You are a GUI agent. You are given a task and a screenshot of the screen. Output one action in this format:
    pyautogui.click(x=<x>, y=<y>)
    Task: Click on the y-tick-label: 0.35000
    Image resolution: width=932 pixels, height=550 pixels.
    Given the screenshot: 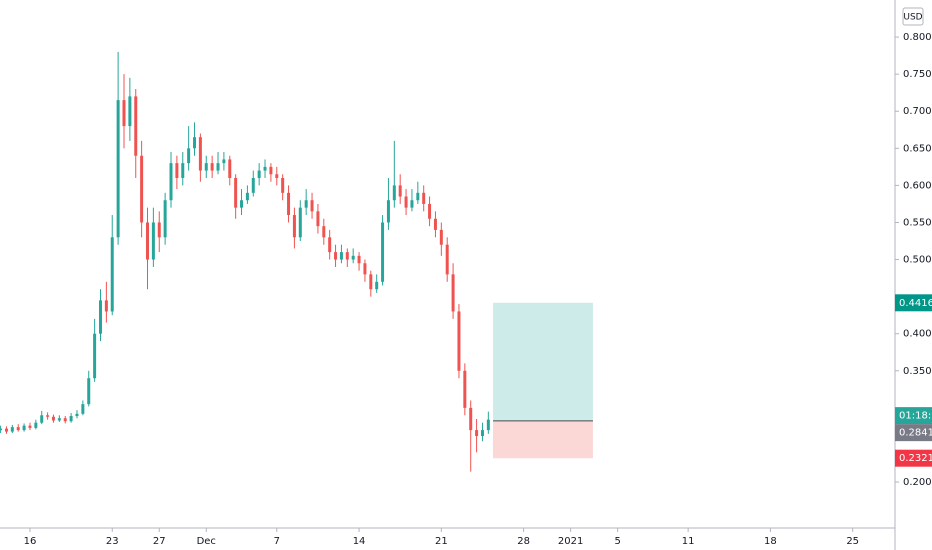 What is the action you would take?
    pyautogui.click(x=917, y=371)
    